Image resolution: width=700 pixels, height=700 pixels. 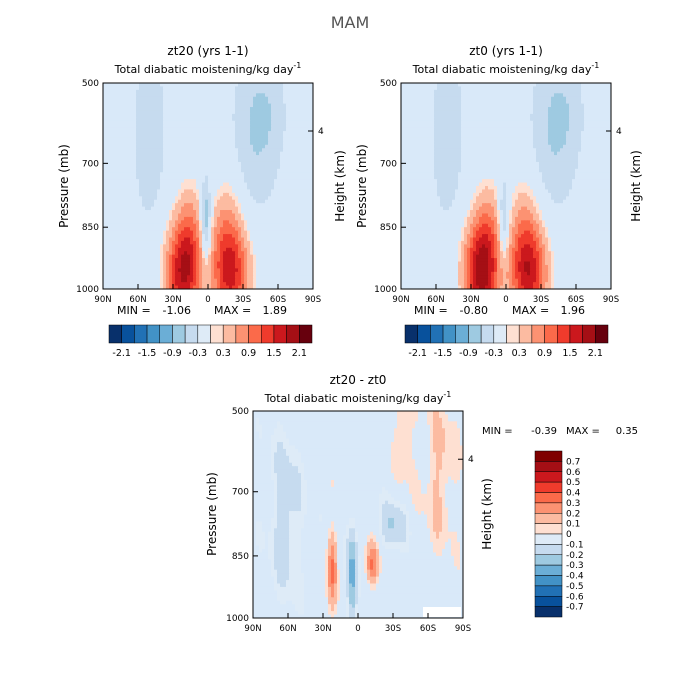 What do you see at coordinates (306, 334) in the screenshot?
I see `colorbar-swatch` at bounding box center [306, 334].